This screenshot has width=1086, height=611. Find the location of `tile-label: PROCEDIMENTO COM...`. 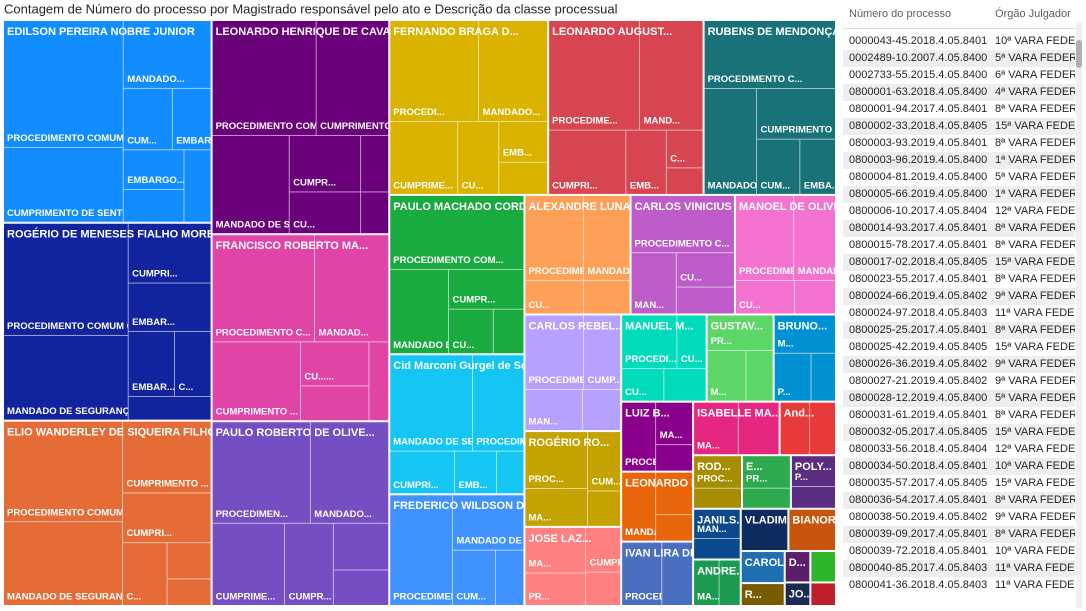

tile-label: PROCEDIMENTO COM... is located at coordinates (531, 442).